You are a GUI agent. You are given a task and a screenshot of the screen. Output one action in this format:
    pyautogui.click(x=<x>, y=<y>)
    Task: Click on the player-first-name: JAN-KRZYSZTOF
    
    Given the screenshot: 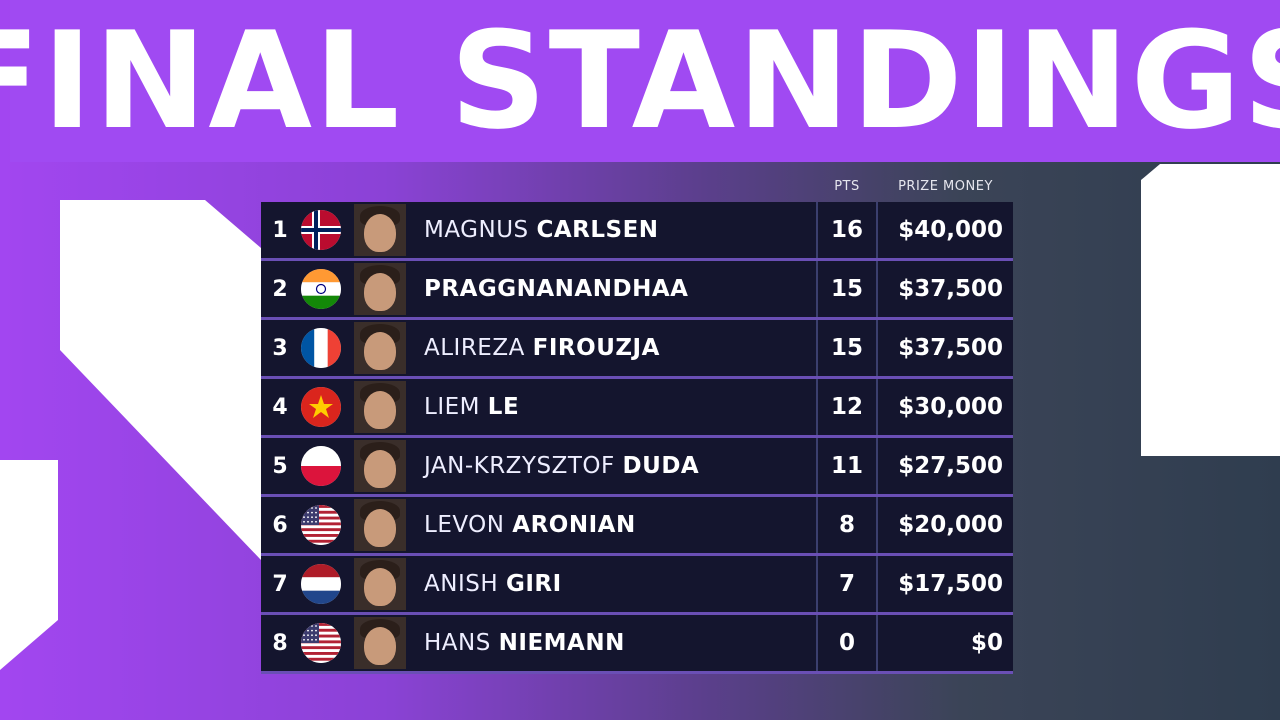 What is the action you would take?
    pyautogui.click(x=519, y=466)
    